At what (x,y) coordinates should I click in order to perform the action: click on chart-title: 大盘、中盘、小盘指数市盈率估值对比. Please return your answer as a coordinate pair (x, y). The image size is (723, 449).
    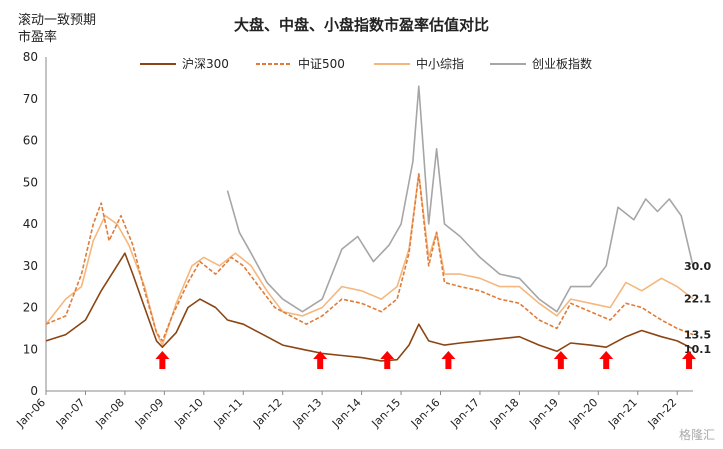
    Looking at the image, I should click on (361, 25).